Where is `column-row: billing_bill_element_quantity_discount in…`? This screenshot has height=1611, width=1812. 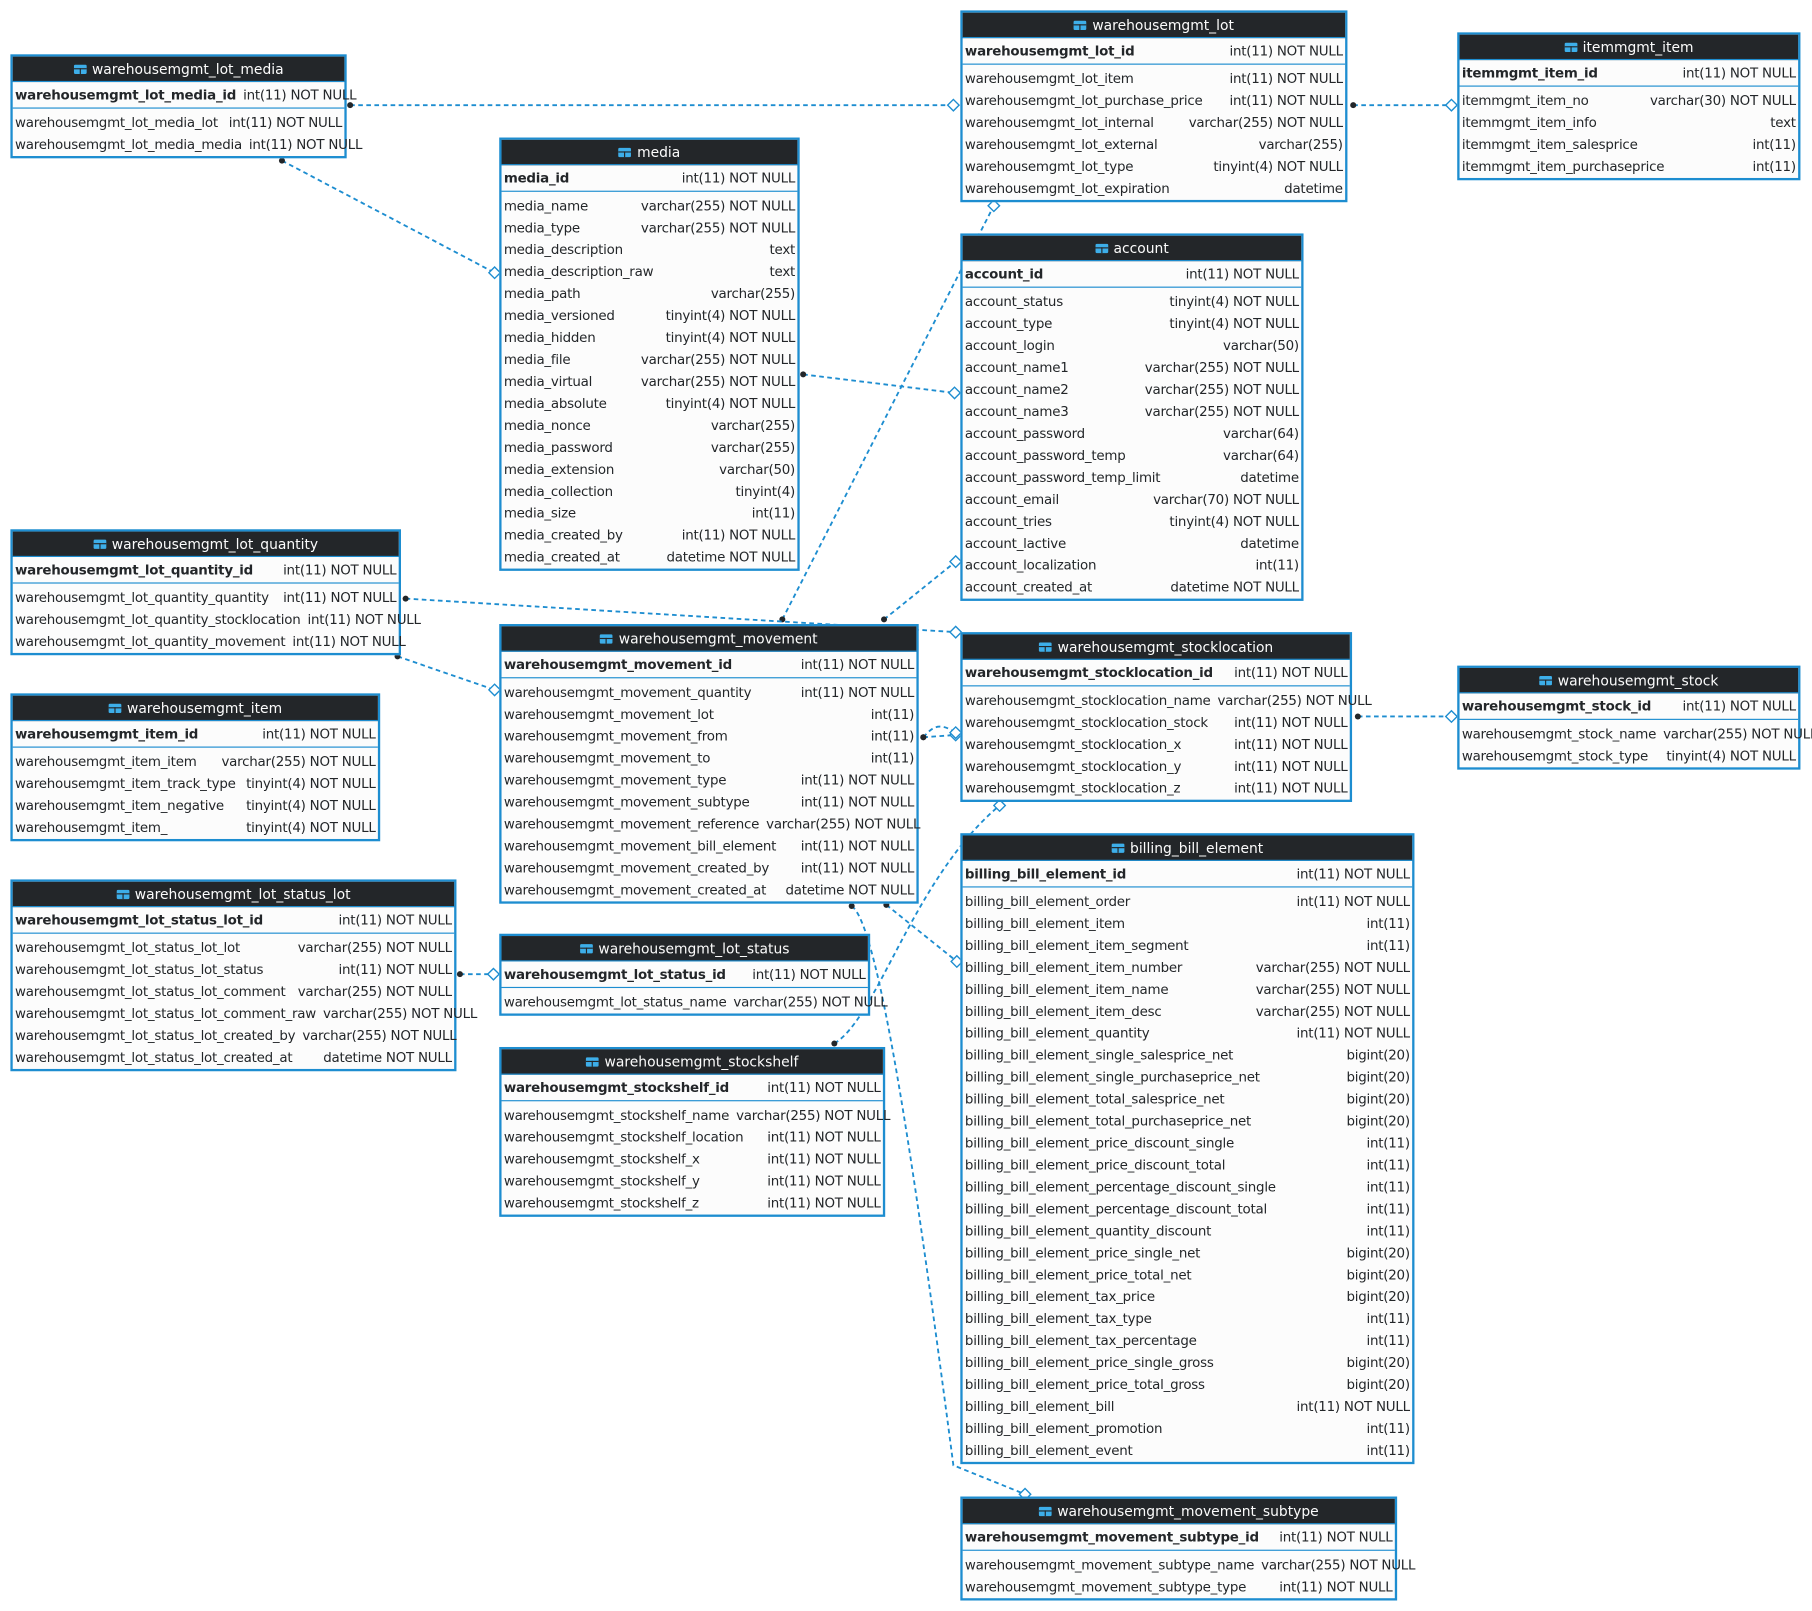
column-row: billing_bill_element_quantity_discount in… is located at coordinates (1188, 1230).